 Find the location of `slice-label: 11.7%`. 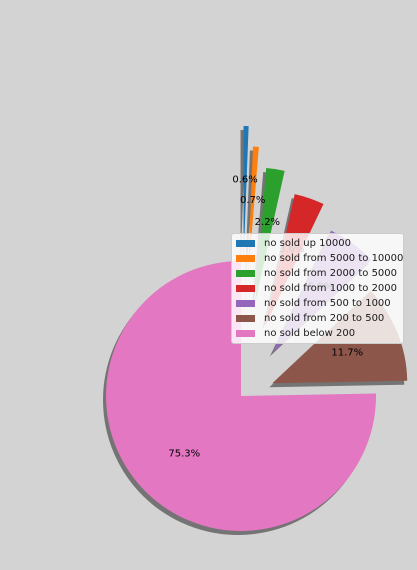

slice-label: 11.7% is located at coordinates (347, 352).